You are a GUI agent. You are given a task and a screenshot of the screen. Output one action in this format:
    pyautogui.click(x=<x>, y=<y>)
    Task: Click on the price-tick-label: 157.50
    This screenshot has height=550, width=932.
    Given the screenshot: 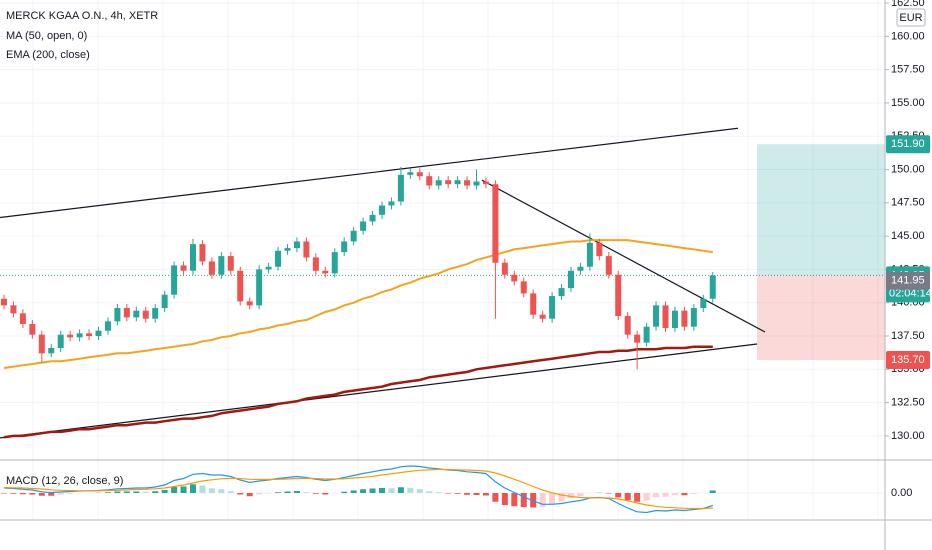 What is the action you would take?
    pyautogui.click(x=908, y=70)
    